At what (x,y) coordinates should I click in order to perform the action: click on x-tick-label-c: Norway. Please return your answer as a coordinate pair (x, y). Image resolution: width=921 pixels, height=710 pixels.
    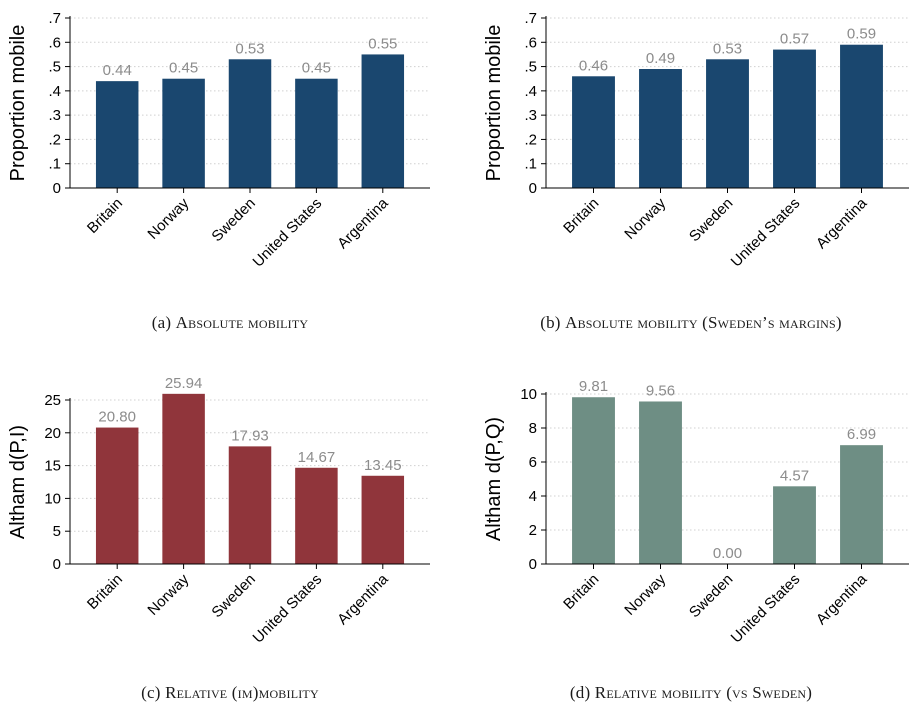
    Looking at the image, I should click on (168, 594).